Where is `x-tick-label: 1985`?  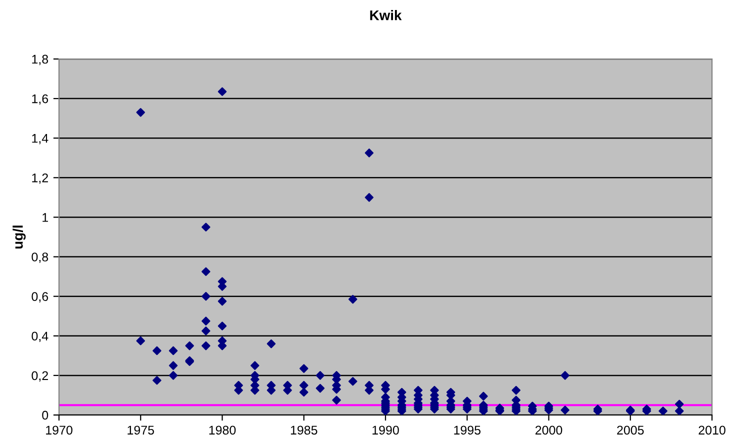 x-tick-label: 1985 is located at coordinates (304, 430).